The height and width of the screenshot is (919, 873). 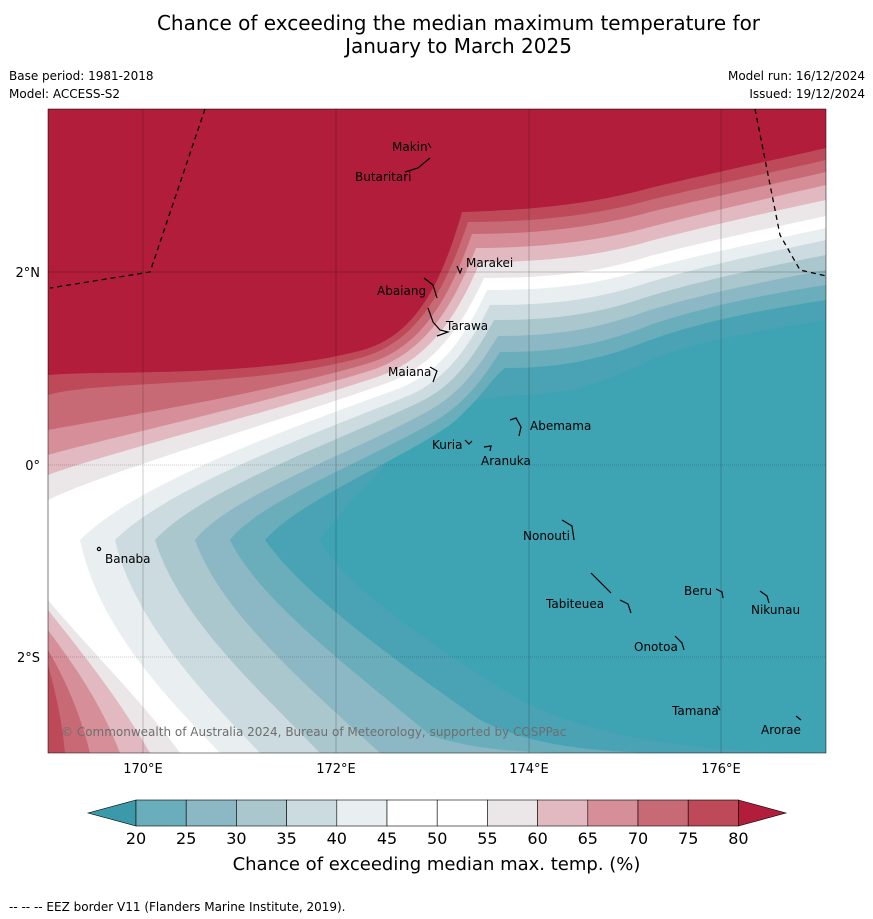 What do you see at coordinates (489, 263) in the screenshot?
I see `place-label-marakei: Marakei` at bounding box center [489, 263].